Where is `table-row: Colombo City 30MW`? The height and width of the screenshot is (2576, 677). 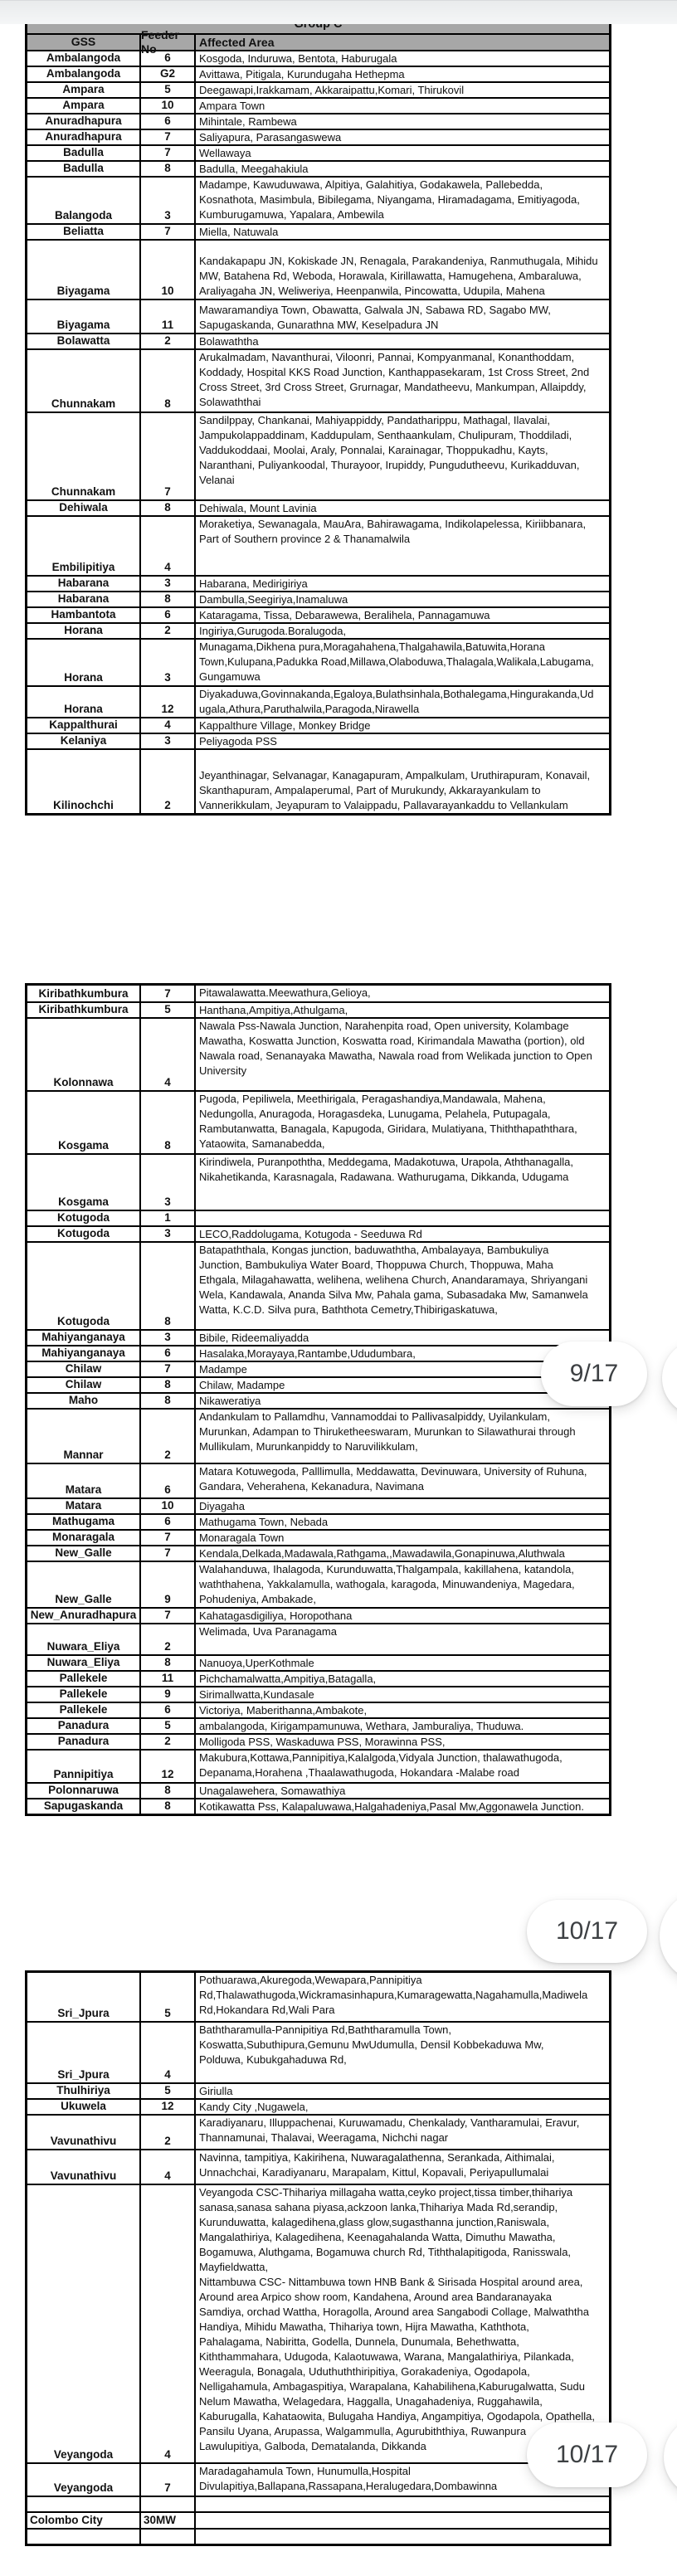 table-row: Colombo City 30MW is located at coordinates (318, 2519).